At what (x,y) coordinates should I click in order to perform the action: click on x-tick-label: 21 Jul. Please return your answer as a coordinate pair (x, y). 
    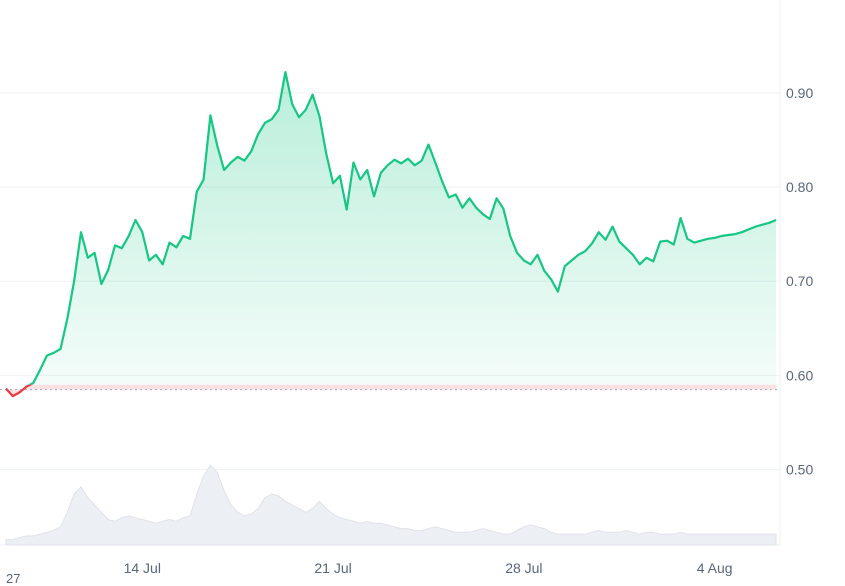
    Looking at the image, I should click on (332, 568).